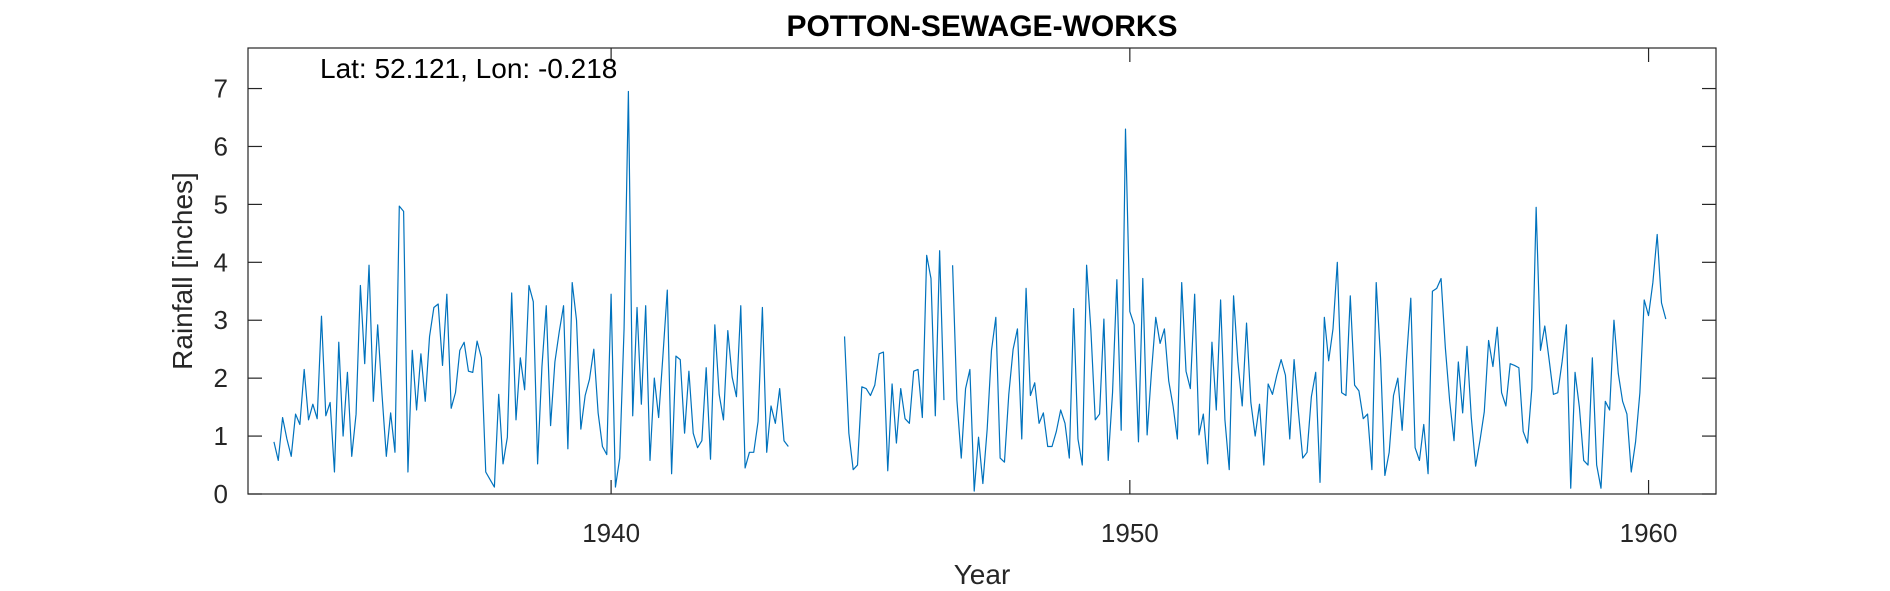 This screenshot has width=1890, height=591. Describe the element at coordinates (221, 146) in the screenshot. I see `y-tick-label: 6` at that location.